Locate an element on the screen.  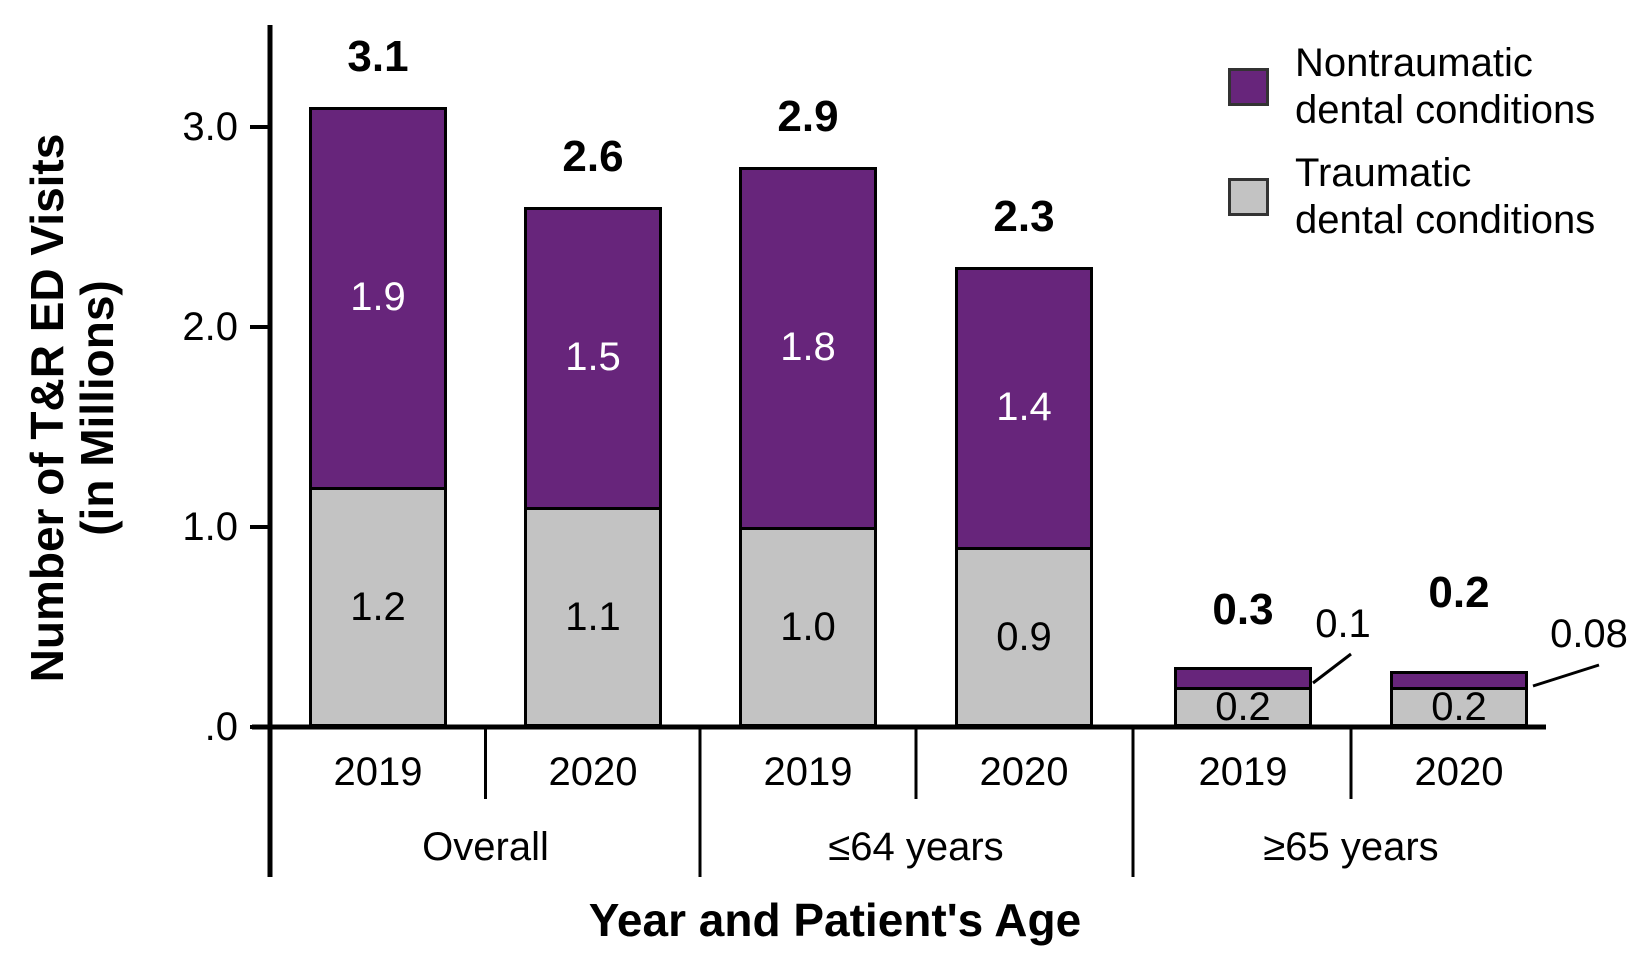
segment-value-label-traumatic: 1.2 is located at coordinates (378, 607).